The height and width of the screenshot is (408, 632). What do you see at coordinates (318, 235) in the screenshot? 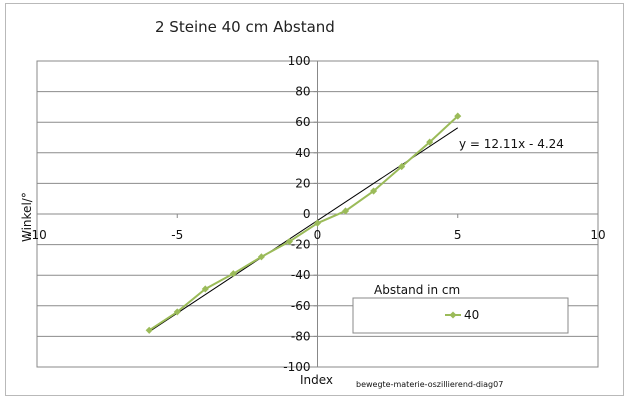
I see `x-tick-label: 0` at bounding box center [318, 235].